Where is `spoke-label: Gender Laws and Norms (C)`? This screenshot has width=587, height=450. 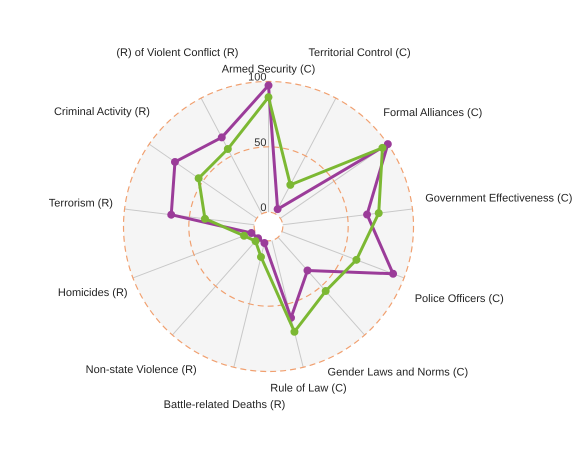 spoke-label: Gender Laws and Norms (C) is located at coordinates (398, 372).